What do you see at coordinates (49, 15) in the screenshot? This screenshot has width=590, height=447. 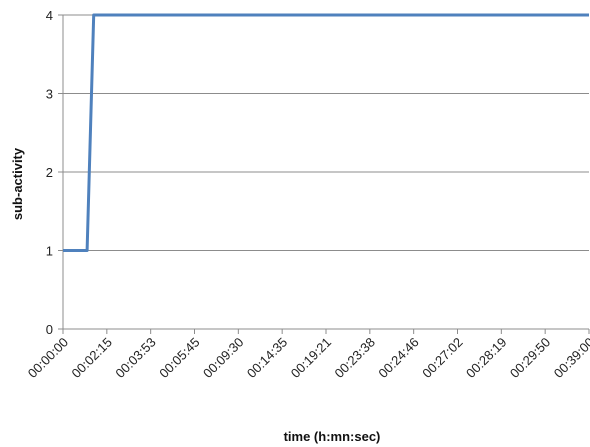 I see `y-tick-label-4: 4` at bounding box center [49, 15].